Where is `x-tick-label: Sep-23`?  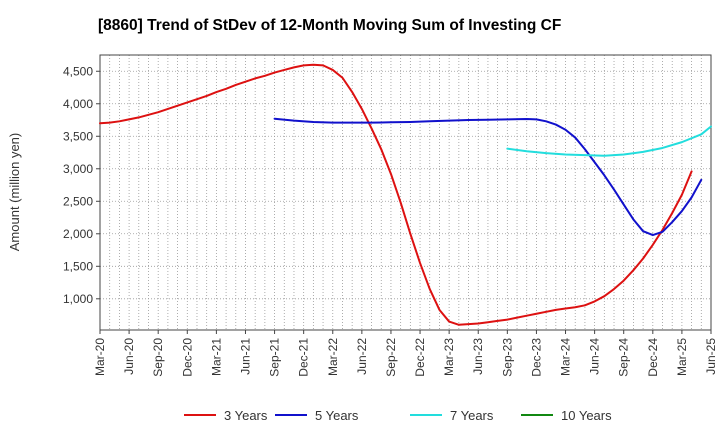 x-tick-label: Sep-23 is located at coordinates (507, 357).